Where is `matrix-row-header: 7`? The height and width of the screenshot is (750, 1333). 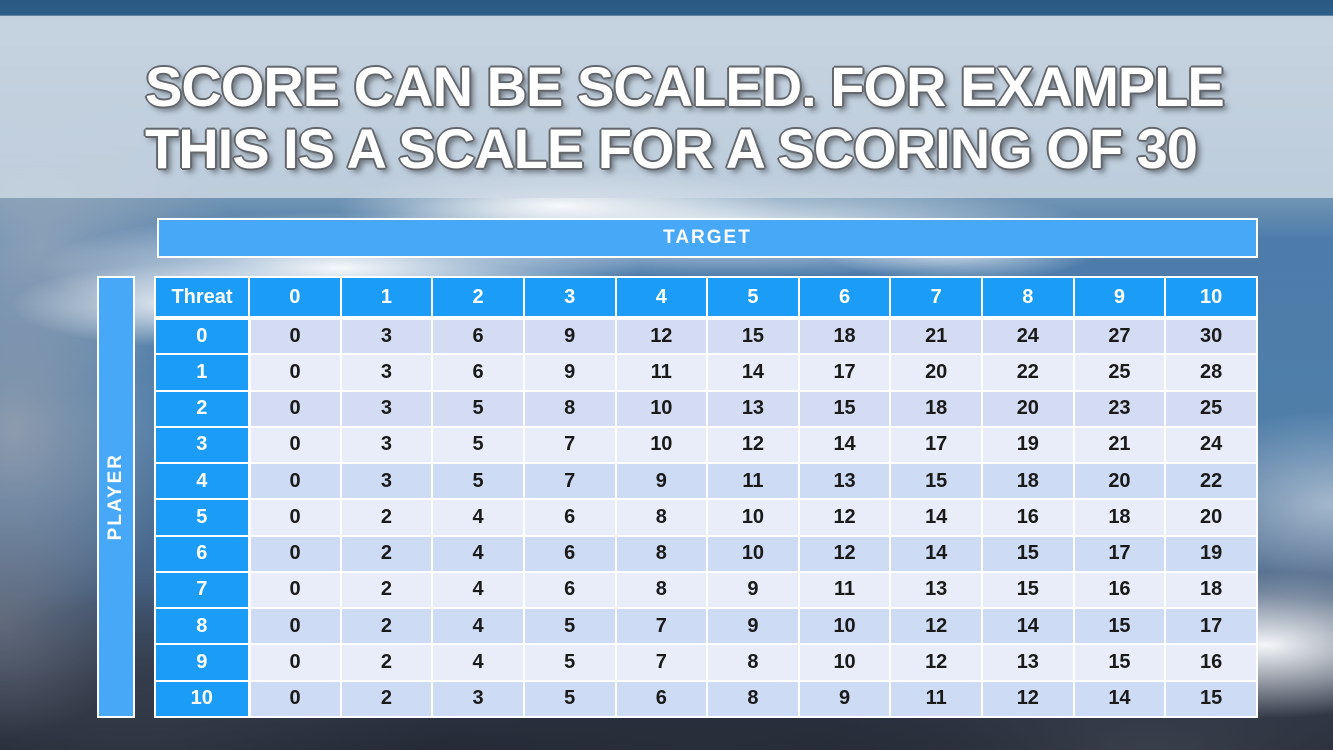 matrix-row-header: 7 is located at coordinates (202, 590).